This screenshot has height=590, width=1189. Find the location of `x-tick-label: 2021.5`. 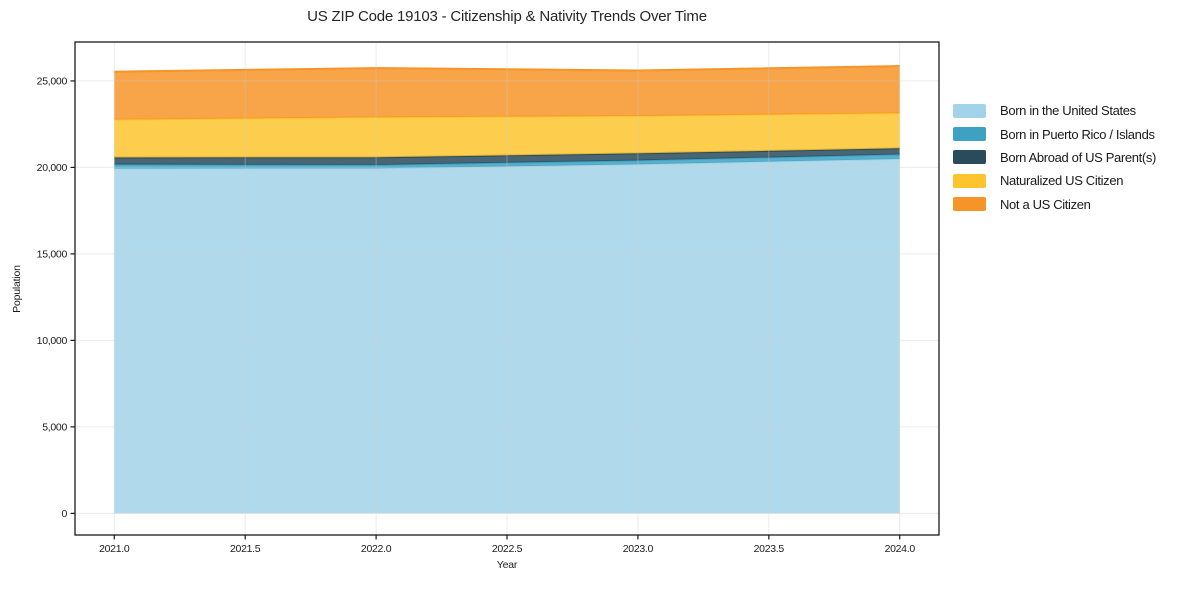

x-tick-label: 2021.5 is located at coordinates (245, 549).